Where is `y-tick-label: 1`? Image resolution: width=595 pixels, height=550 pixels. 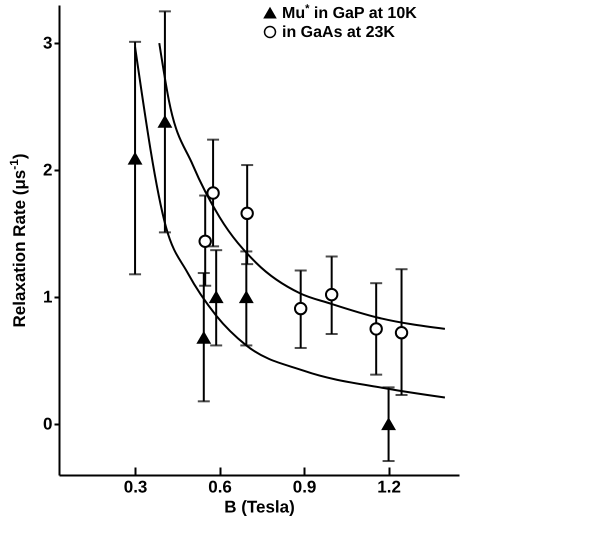 y-tick-label: 1 is located at coordinates (47, 297).